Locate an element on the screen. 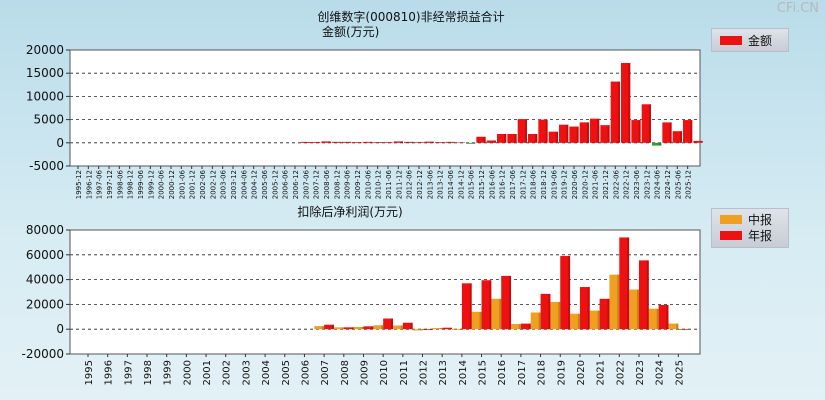  legend-item-annual: 年报 is located at coordinates (750, 235).